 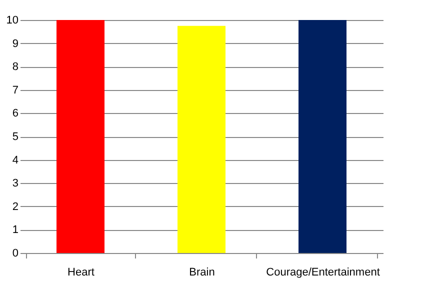 What do you see at coordinates (81, 272) in the screenshot?
I see `x-tick-label: Heart` at bounding box center [81, 272].